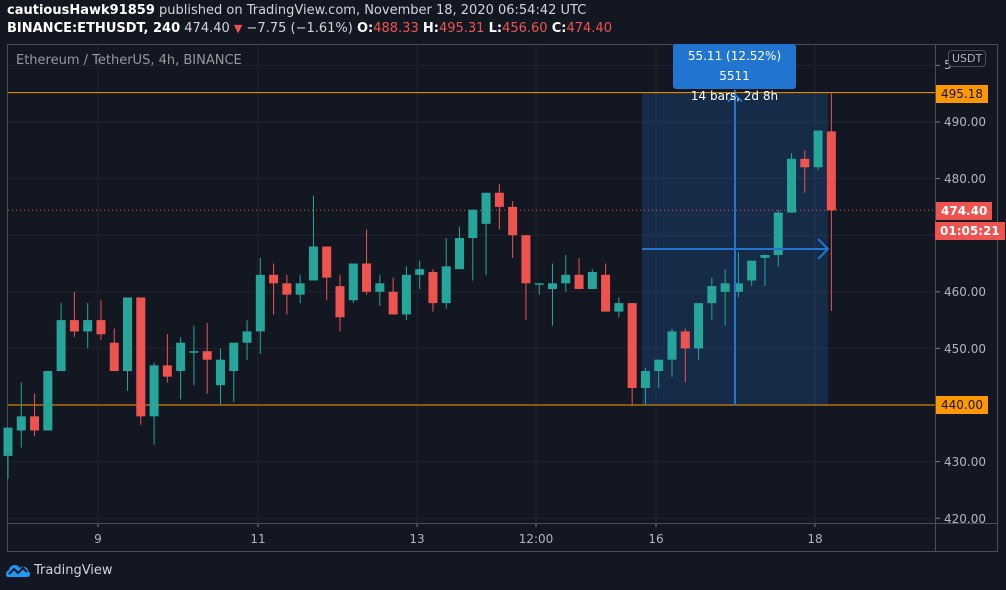  What do you see at coordinates (962, 405) in the screenshot?
I see `lower-line-price-tag: 440.00` at bounding box center [962, 405].